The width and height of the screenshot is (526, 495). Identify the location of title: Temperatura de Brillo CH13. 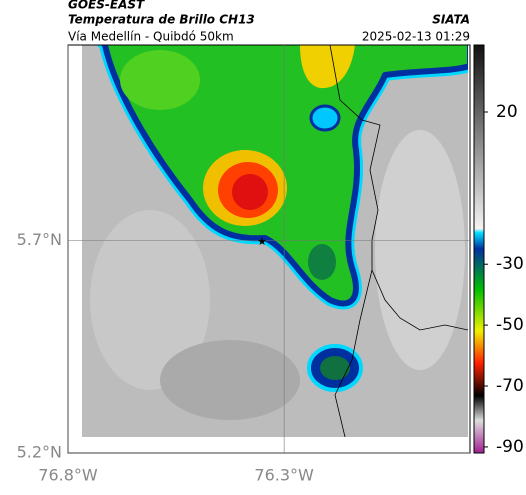
(161, 20).